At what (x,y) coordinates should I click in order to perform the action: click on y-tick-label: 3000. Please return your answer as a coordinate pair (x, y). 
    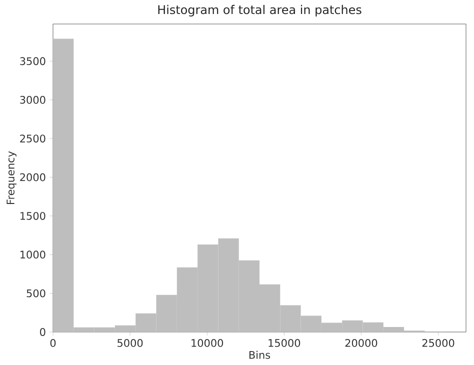
    Looking at the image, I should click on (33, 100).